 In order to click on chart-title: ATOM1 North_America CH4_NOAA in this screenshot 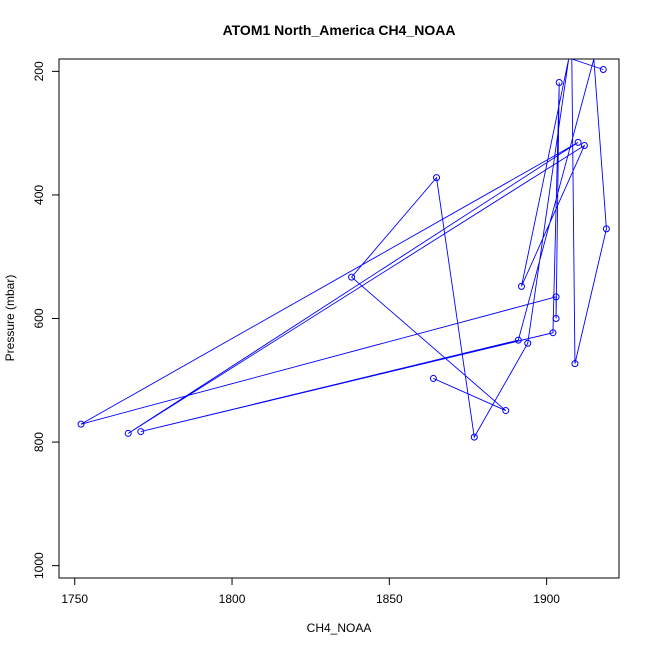, I will do `click(339, 30)`.